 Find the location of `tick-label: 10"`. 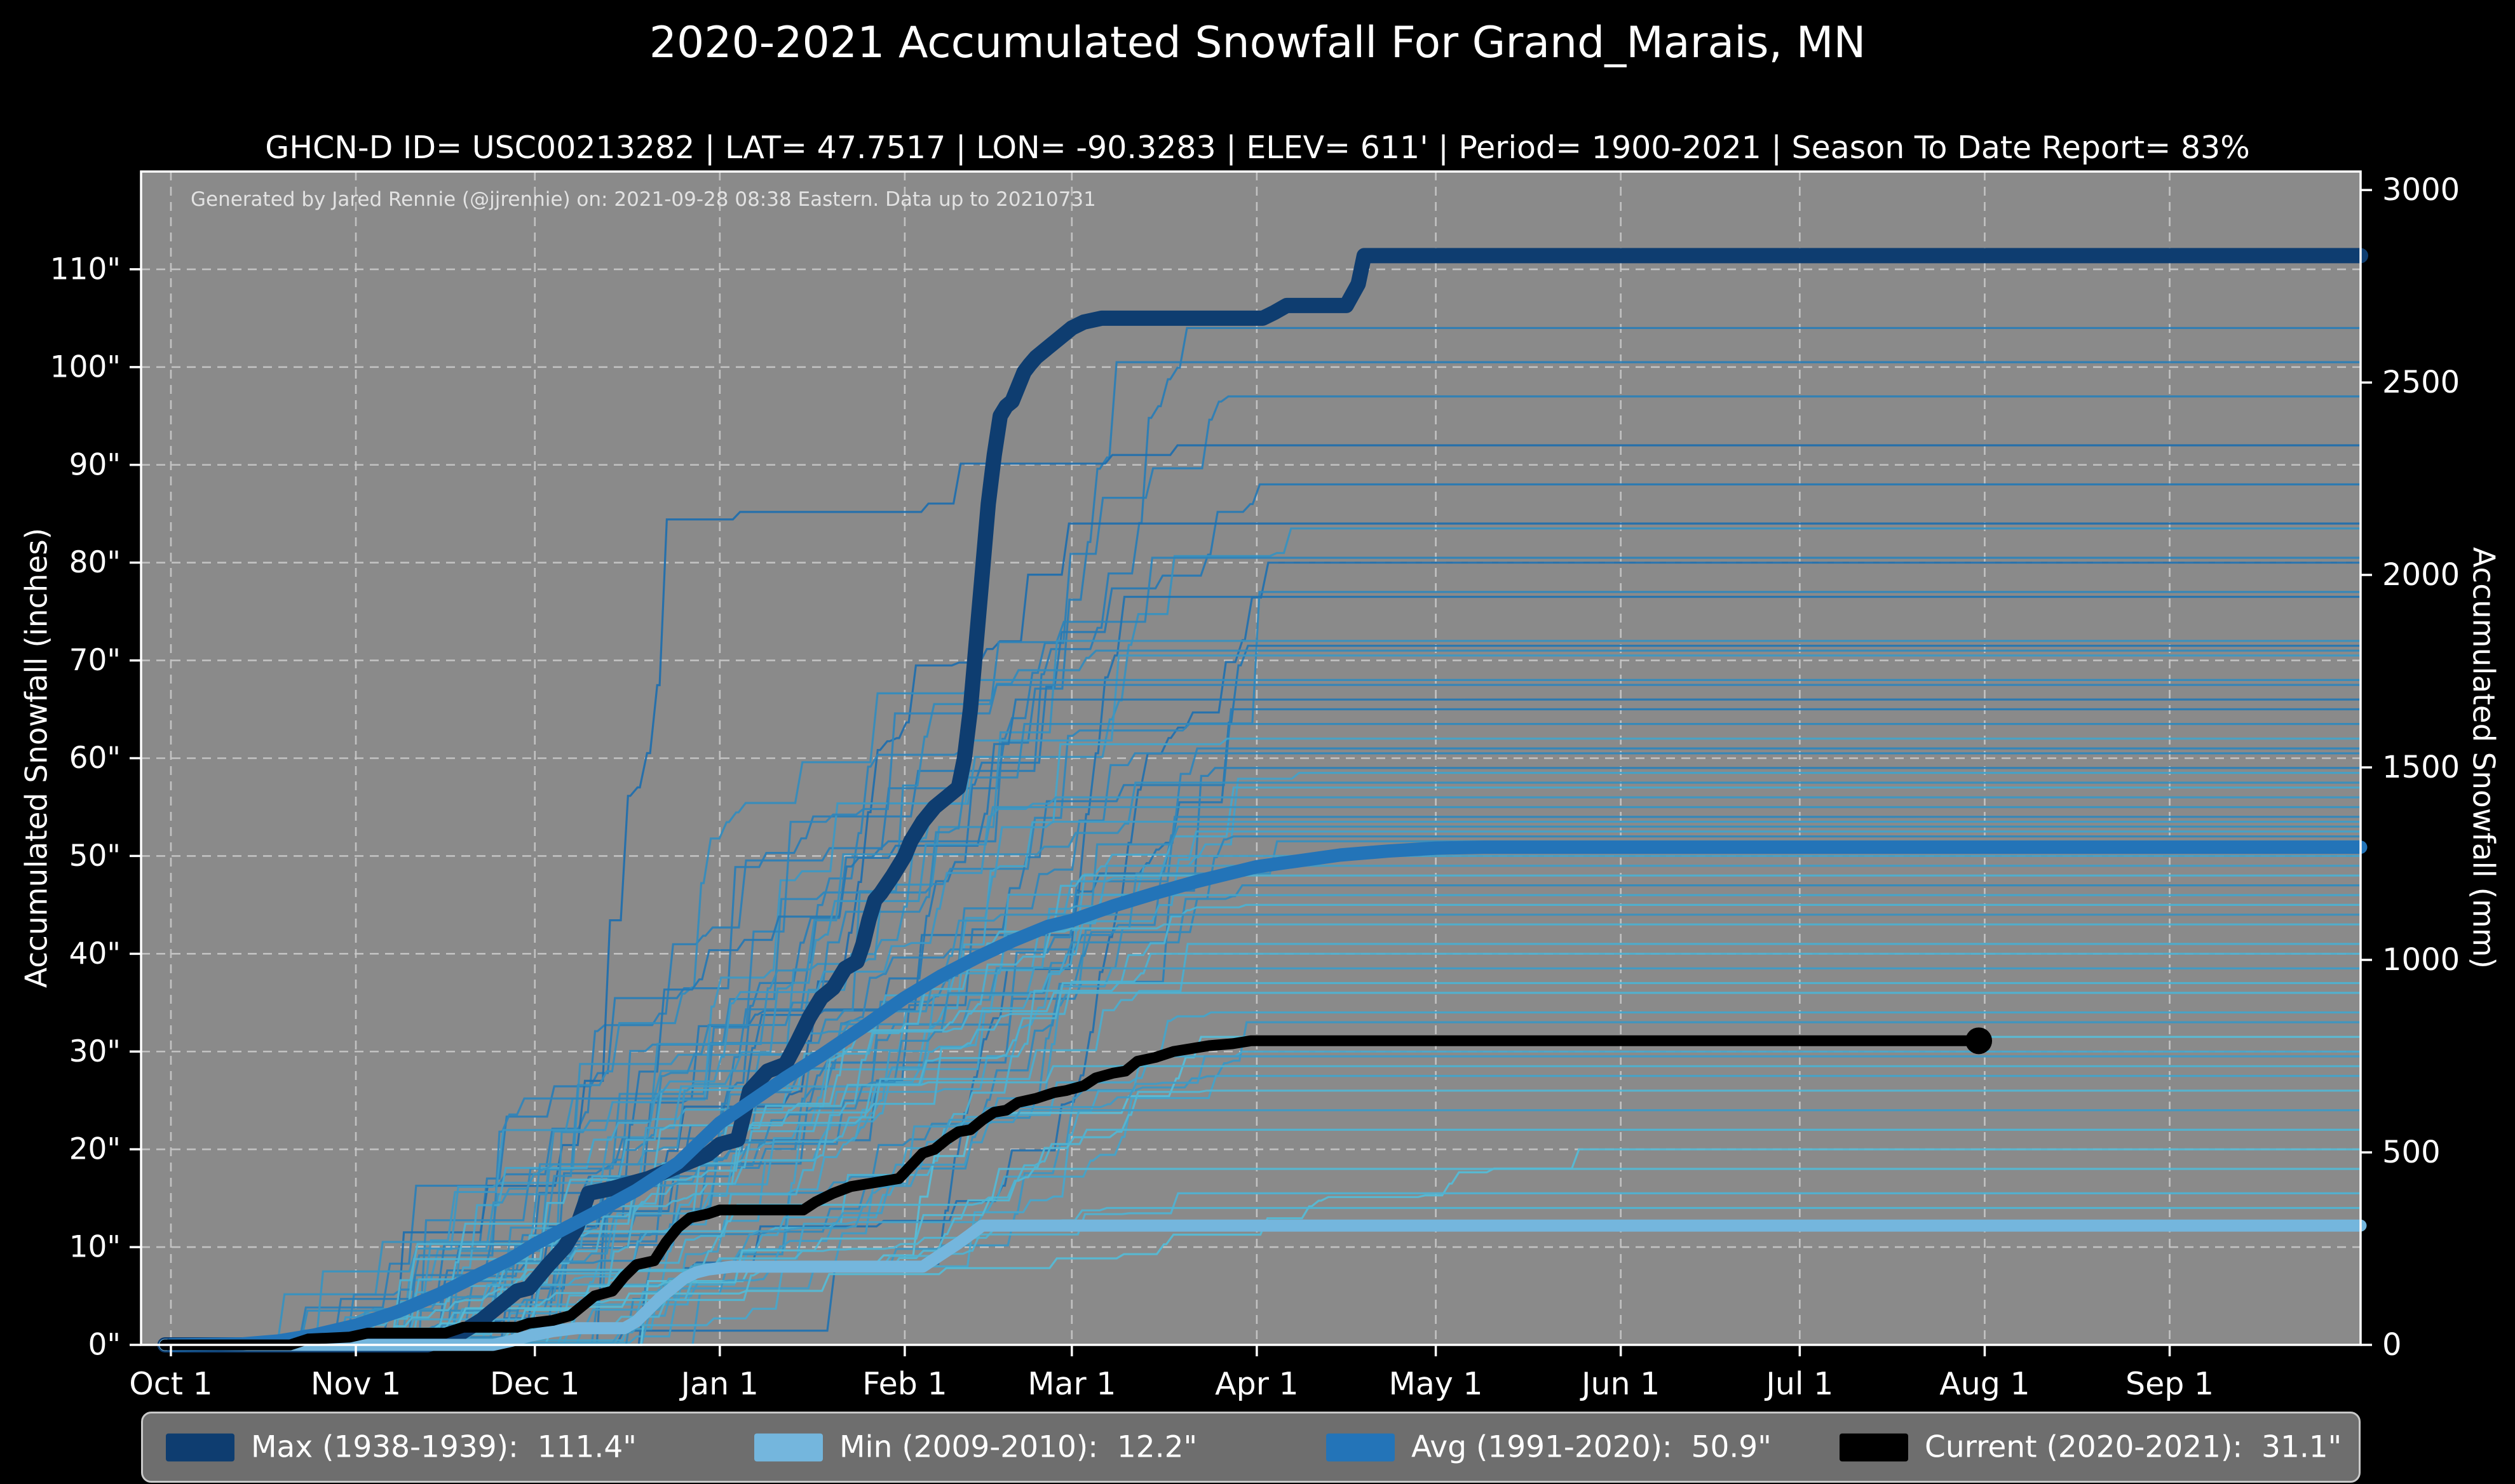

tick-label: 10" is located at coordinates (95, 1247).